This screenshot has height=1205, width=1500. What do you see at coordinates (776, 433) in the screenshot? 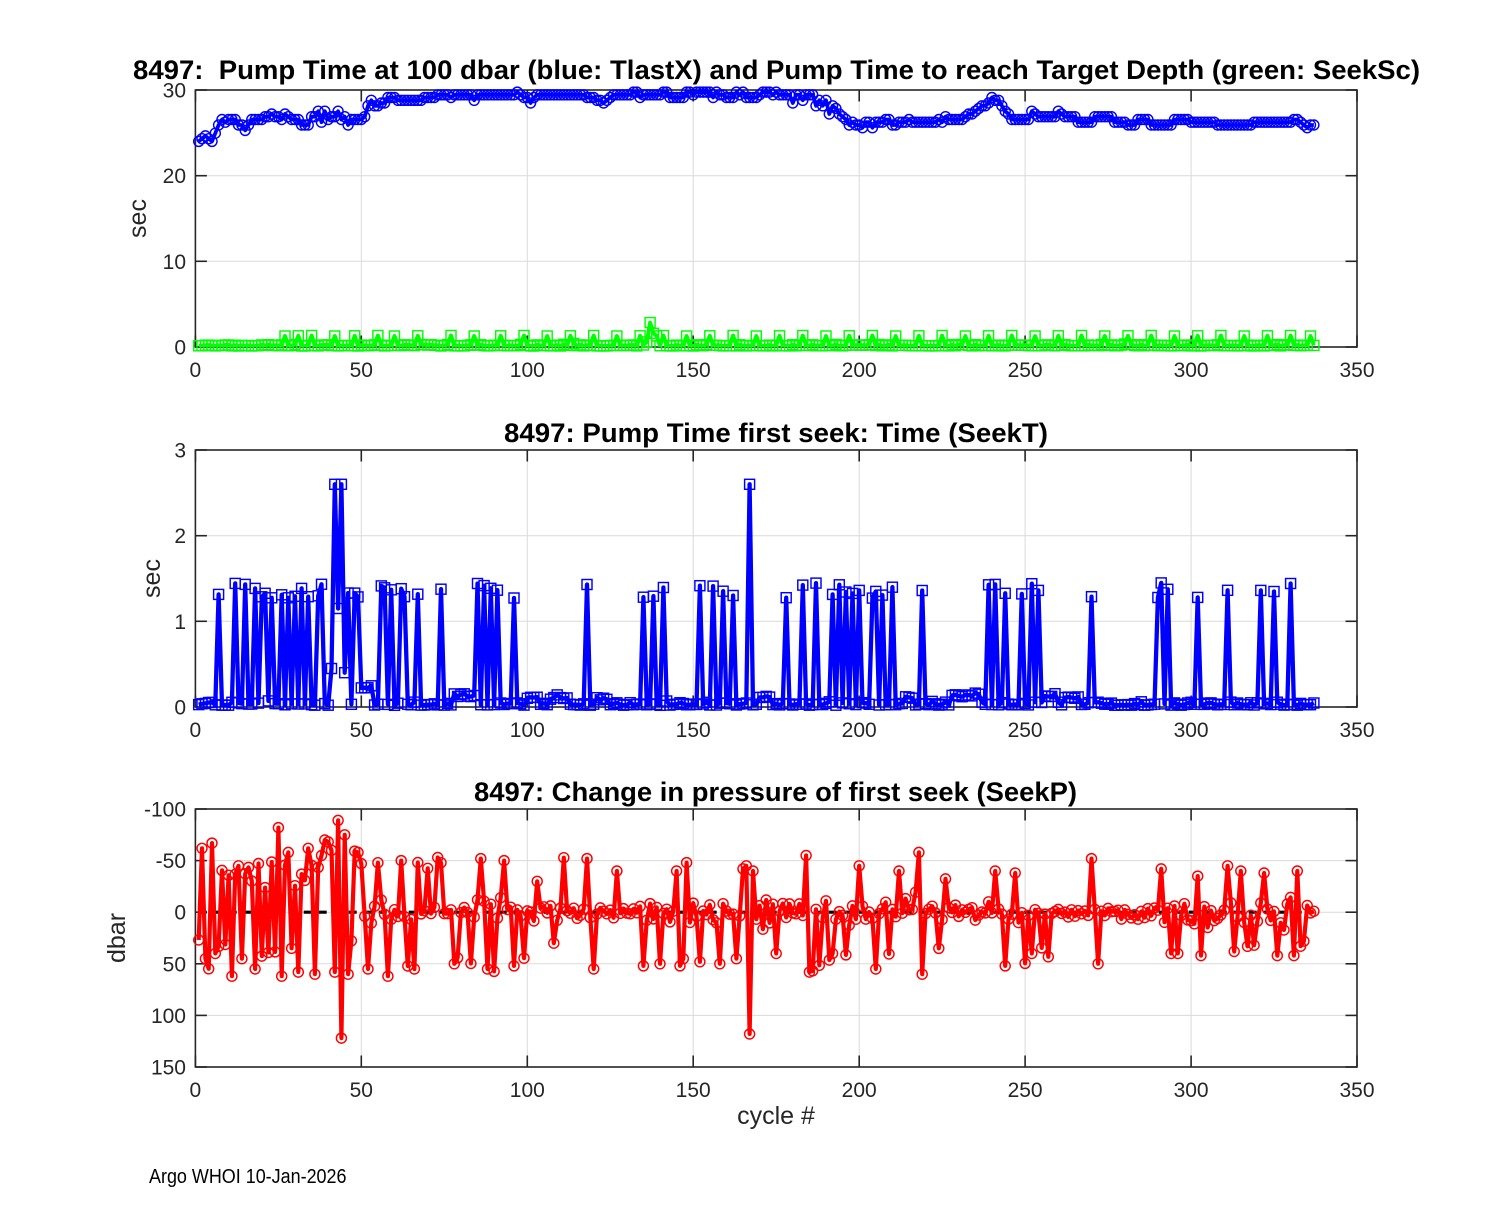
I see `svg-text:8497: Pump Time first seek: Ti: 8497: Pump Time first seek: Time (SeekT)` at bounding box center [776, 433].